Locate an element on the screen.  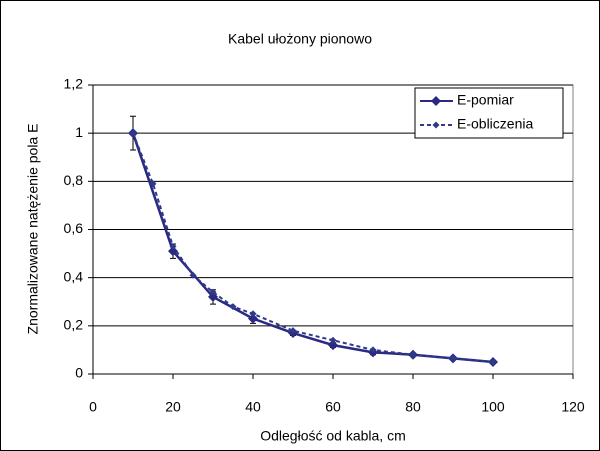
y-tick-label: 0,6 is located at coordinates (74, 228).